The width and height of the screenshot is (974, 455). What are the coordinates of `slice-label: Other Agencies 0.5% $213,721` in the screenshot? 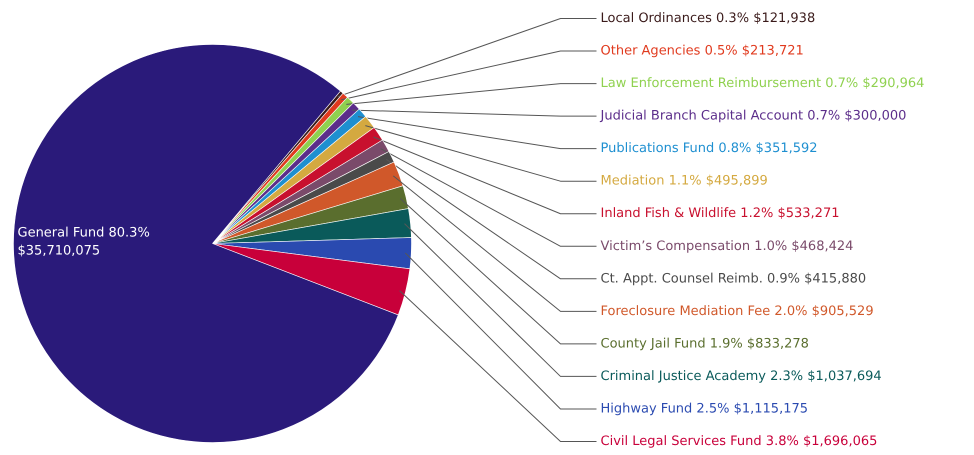 It's located at (702, 51).